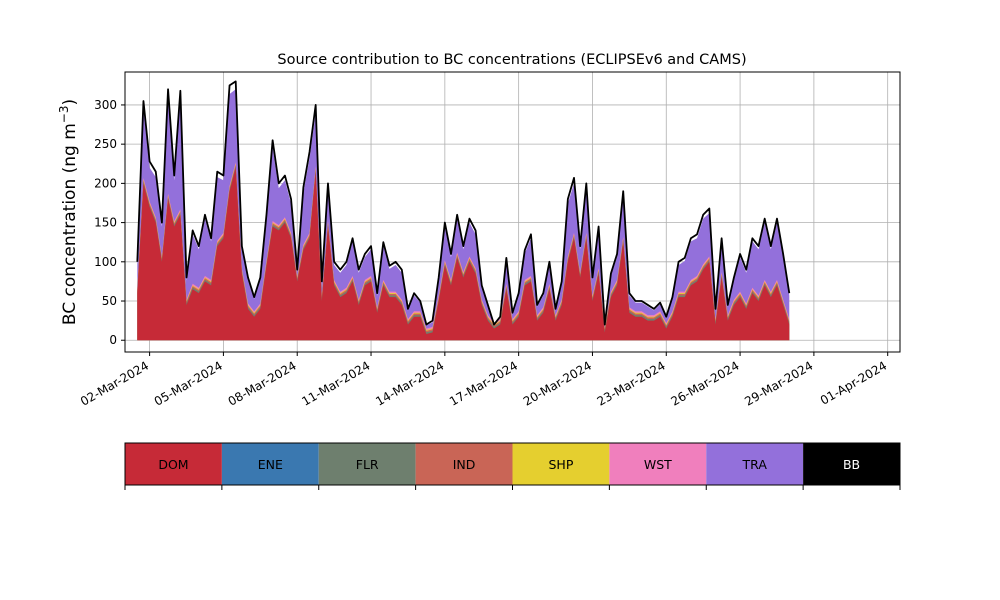  I want to click on legend-swatch-tra, so click(755, 464).